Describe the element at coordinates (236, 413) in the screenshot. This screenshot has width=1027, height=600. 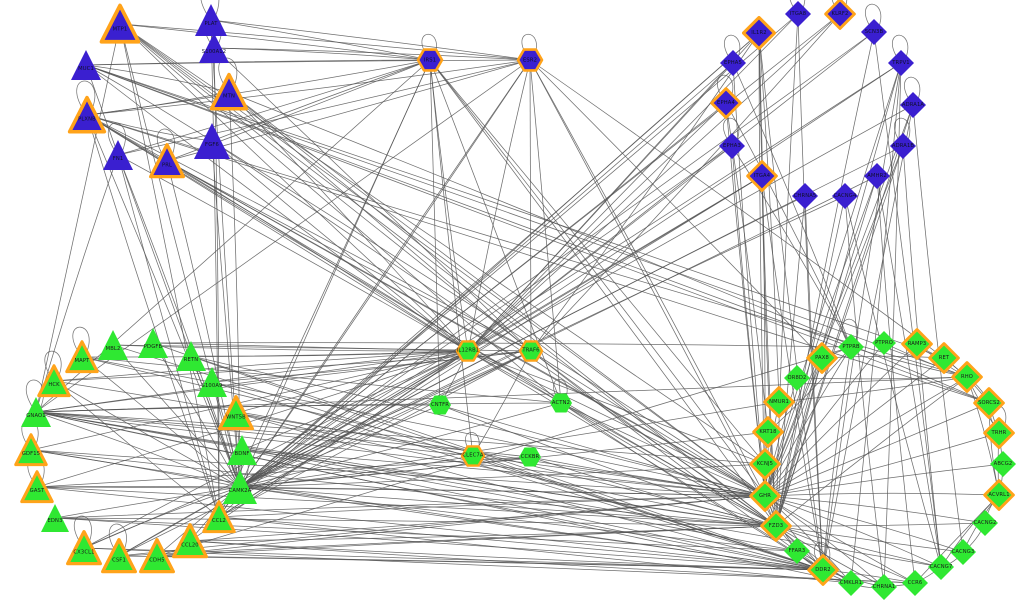
I see `graph-node-wnt5b: WNT5B` at that location.